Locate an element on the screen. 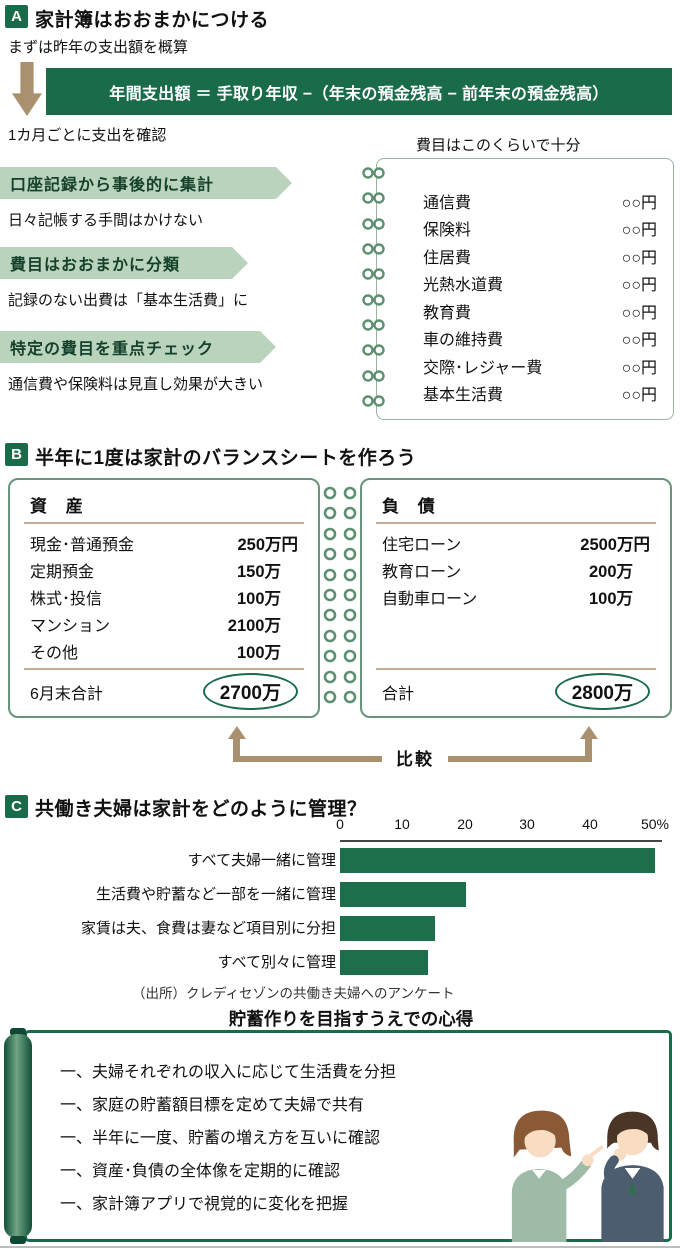 The image size is (680, 1249). asset-value: 150万 is located at coordinates (258, 572).